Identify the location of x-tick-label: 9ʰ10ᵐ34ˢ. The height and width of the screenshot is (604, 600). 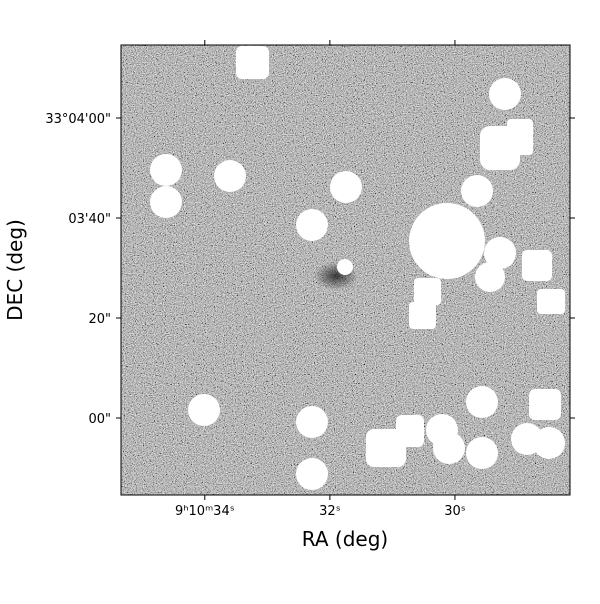
(205, 511).